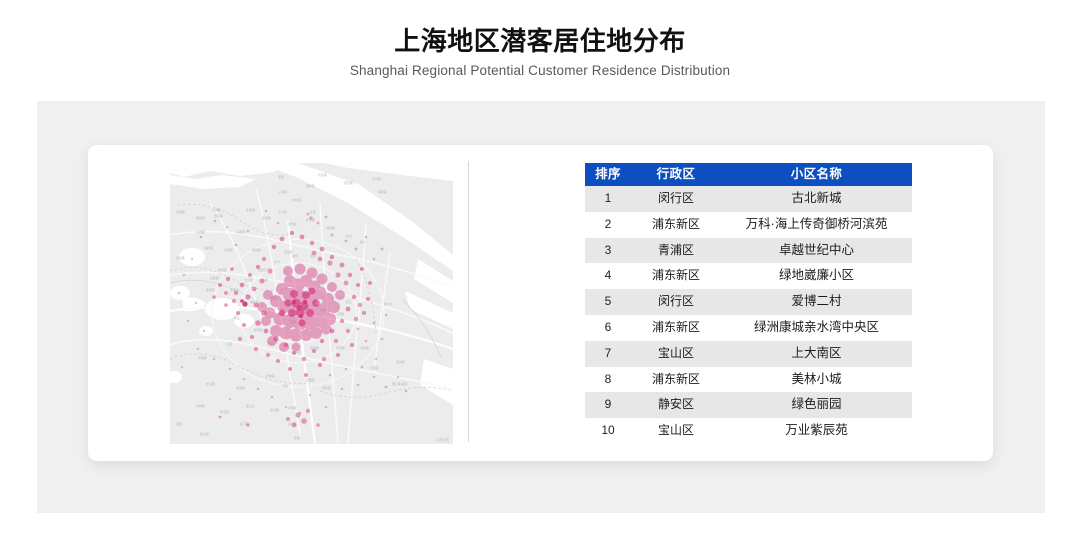 Image resolution: width=1080 pixels, height=547 pixels. What do you see at coordinates (210, 289) in the screenshot?
I see `svg-text: 练塘镇` at bounding box center [210, 289].